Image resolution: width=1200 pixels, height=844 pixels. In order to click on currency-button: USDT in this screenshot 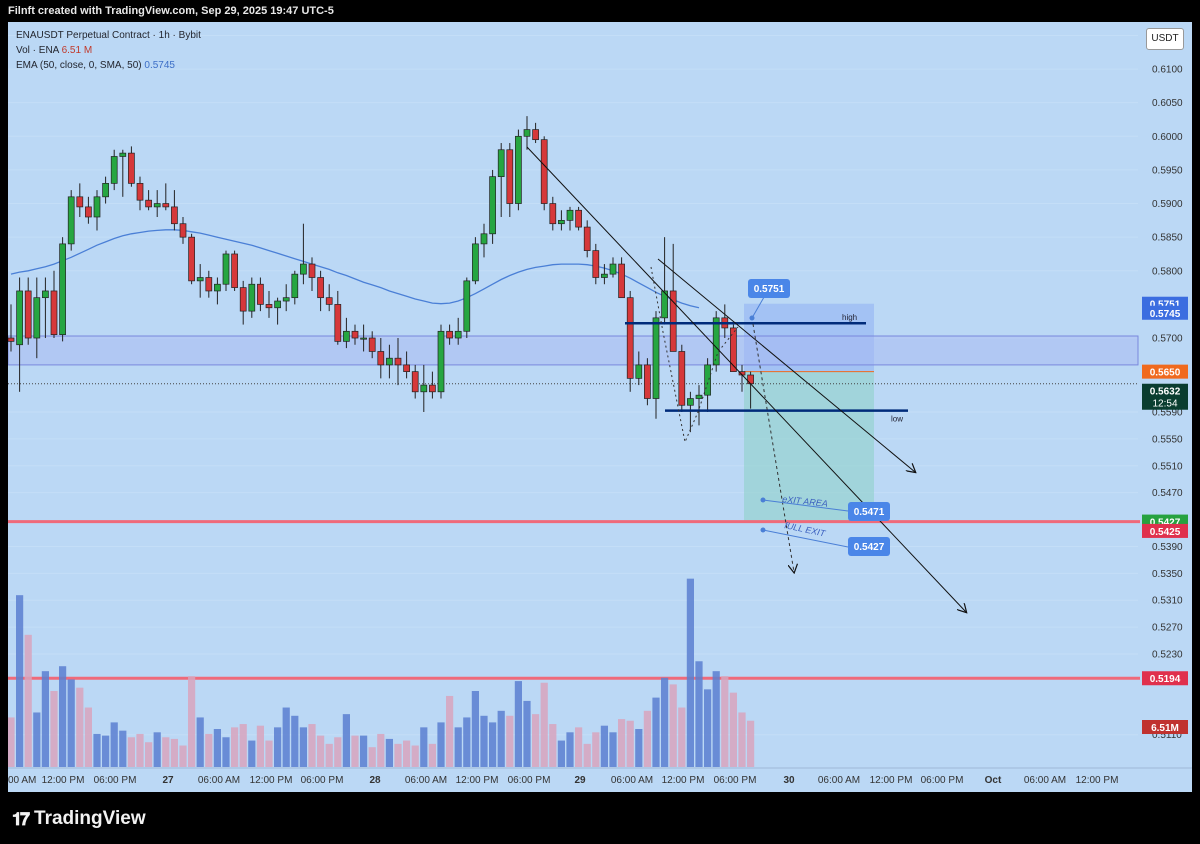, I will do `click(1165, 39)`.